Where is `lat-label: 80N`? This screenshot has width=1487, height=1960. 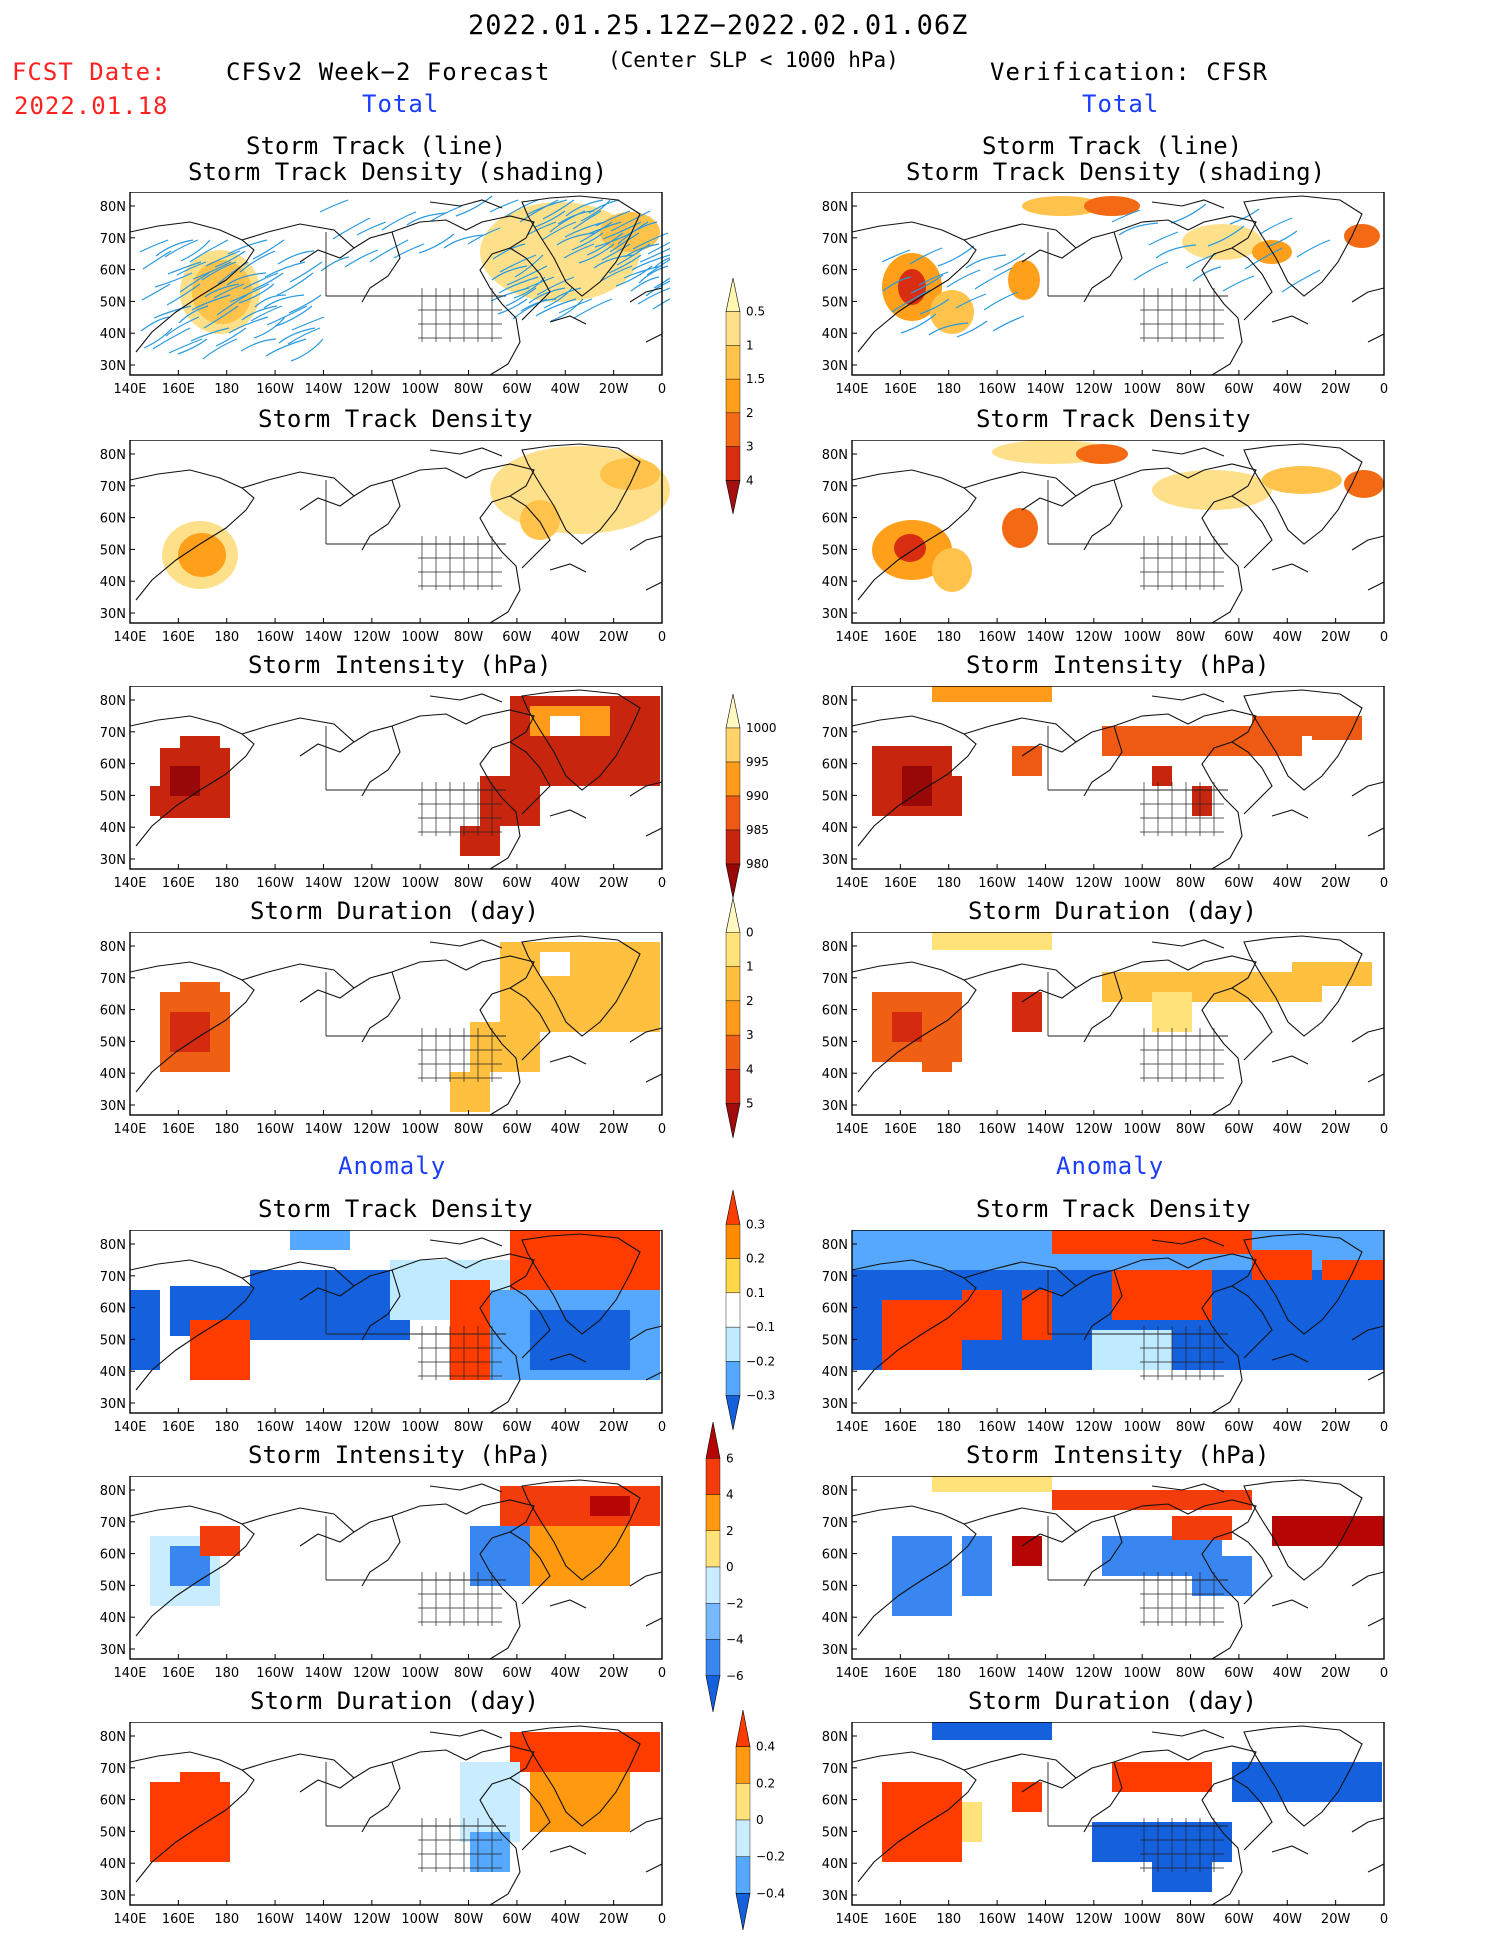 lat-label: 80N is located at coordinates (113, 455).